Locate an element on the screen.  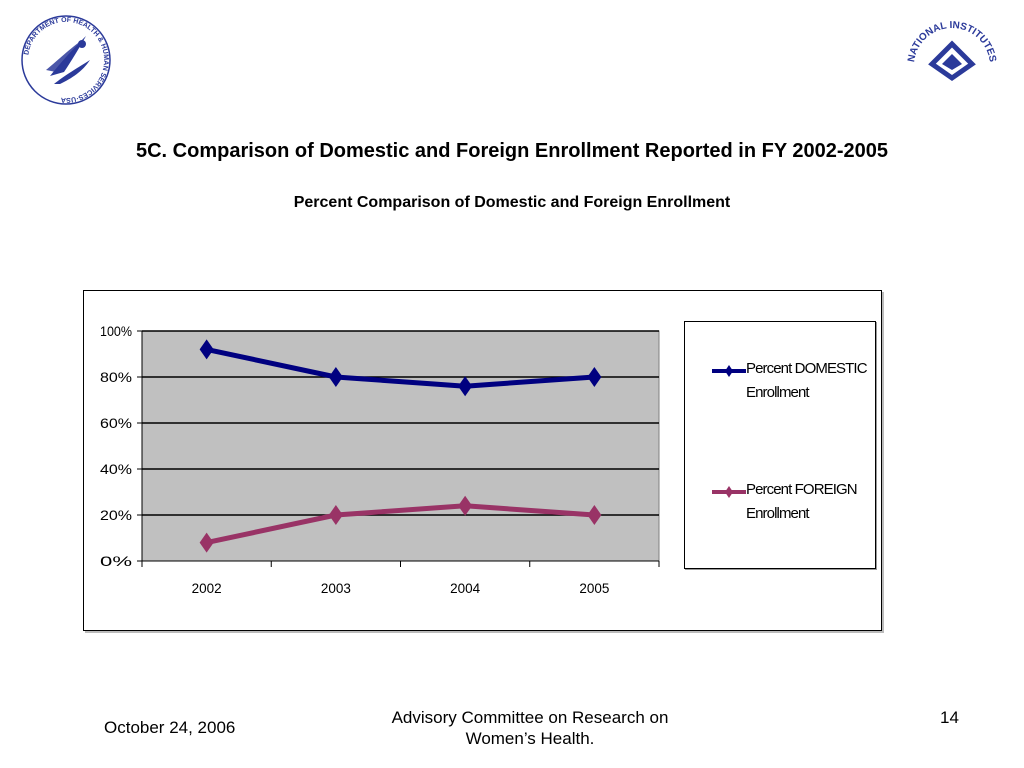
legend-label-domestic: Percent DOMESTIC Enrollment is located at coordinates (807, 380).